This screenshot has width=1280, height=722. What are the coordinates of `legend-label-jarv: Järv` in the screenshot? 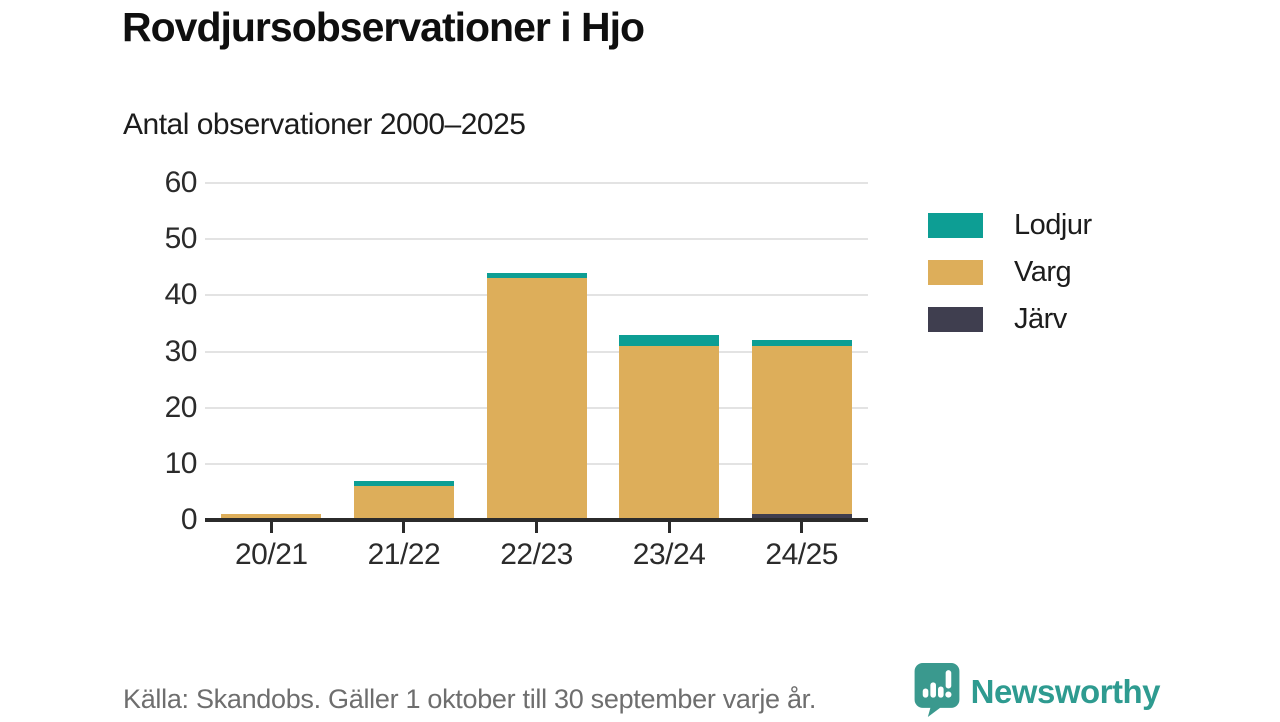 It's located at (1040, 319).